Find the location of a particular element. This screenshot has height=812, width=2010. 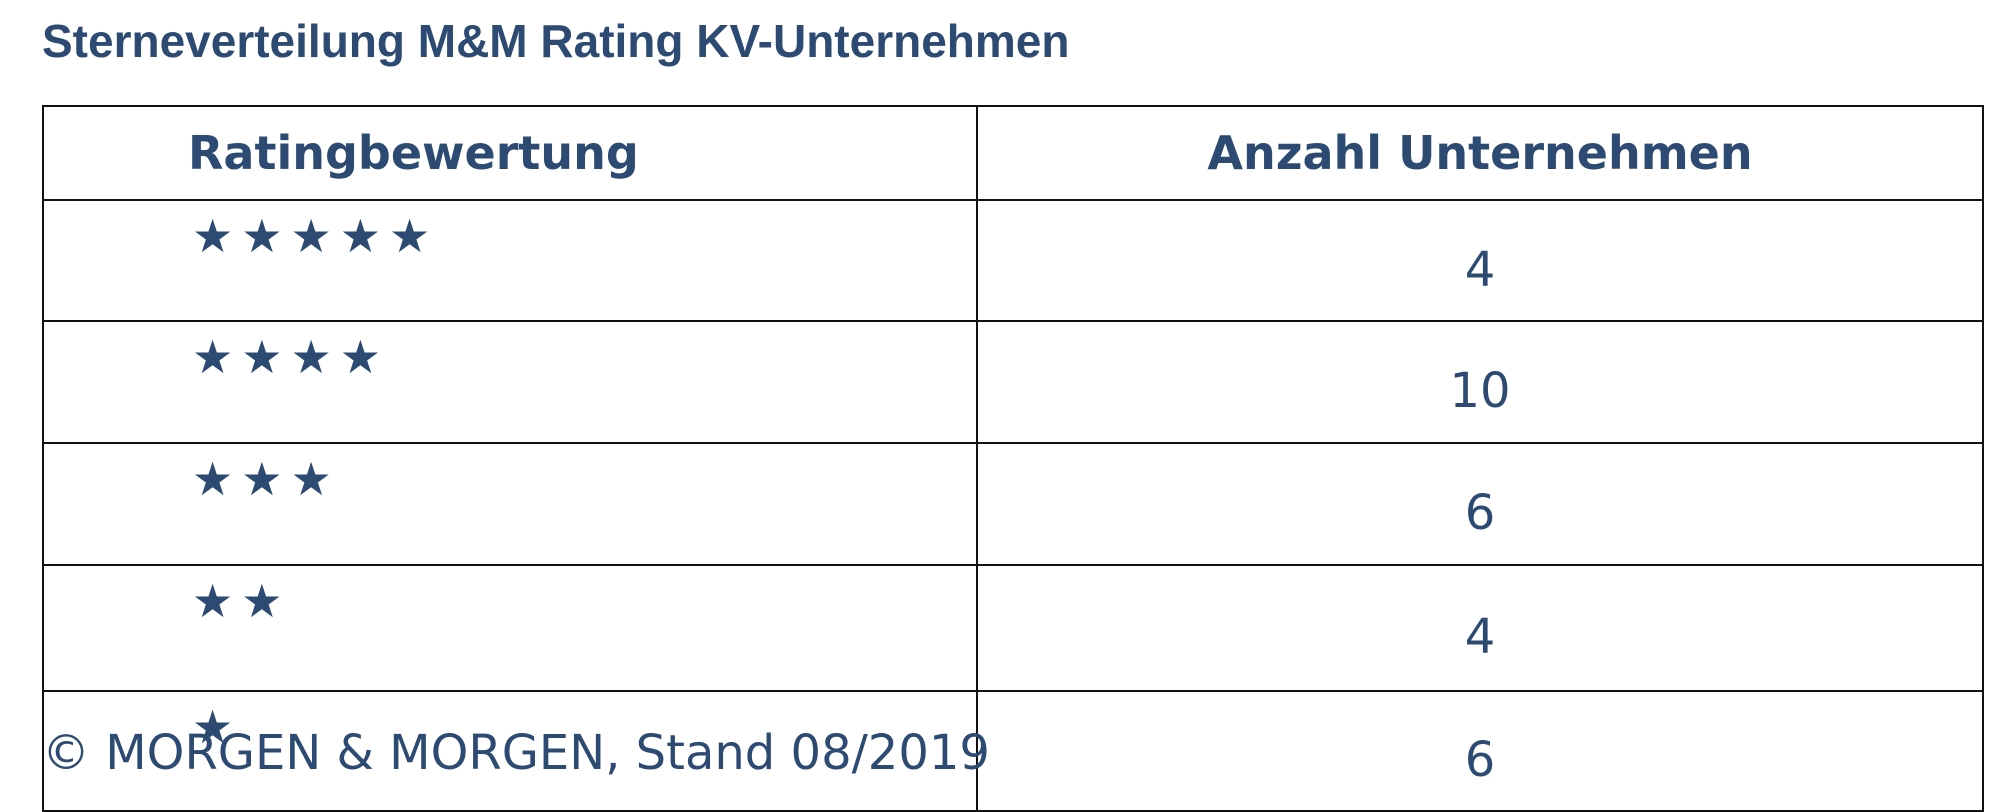

star-rating: ★★ is located at coordinates (510, 628).